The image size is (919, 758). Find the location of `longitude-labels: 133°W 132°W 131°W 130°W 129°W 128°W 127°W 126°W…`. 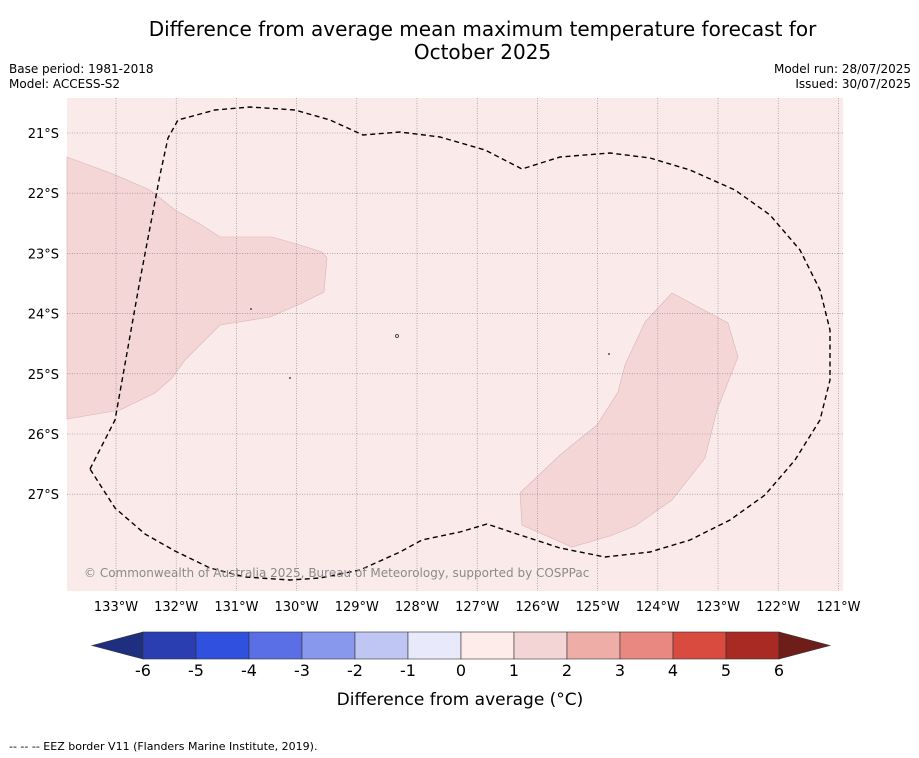

longitude-labels: 133°W 132°W 131°W 130°W 129°W 128°W 127°W 126°W… is located at coordinates (477, 607).